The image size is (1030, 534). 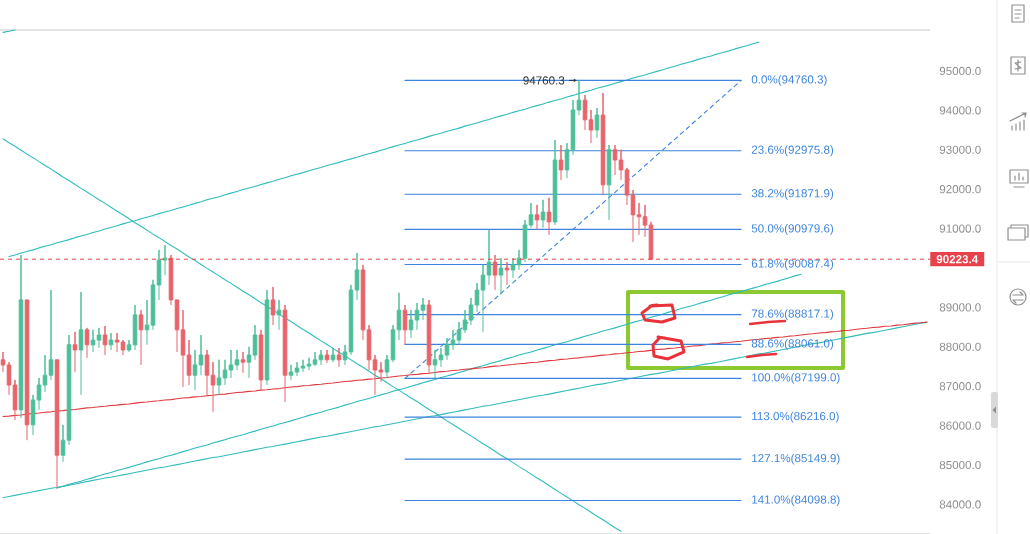 What do you see at coordinates (960, 346) in the screenshot?
I see `y-tick-label: 88000.0` at bounding box center [960, 346].